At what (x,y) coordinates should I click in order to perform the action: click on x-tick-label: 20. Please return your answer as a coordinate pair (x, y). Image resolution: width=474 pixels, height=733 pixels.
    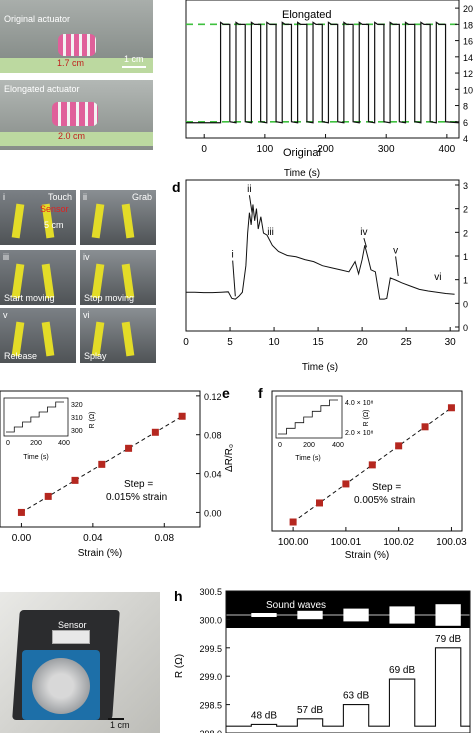
    Looking at the image, I should click on (363, 342).